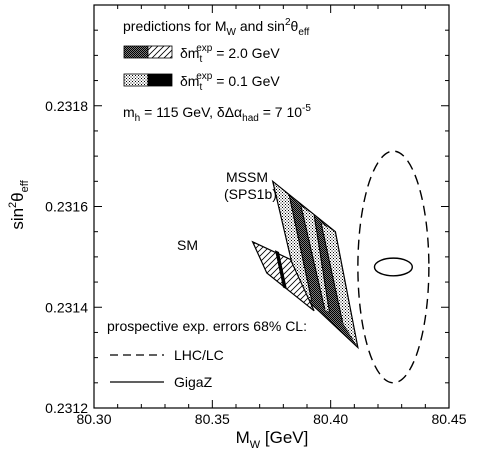 The image size is (480, 455). I want to click on mssm-outline, so click(315, 264).